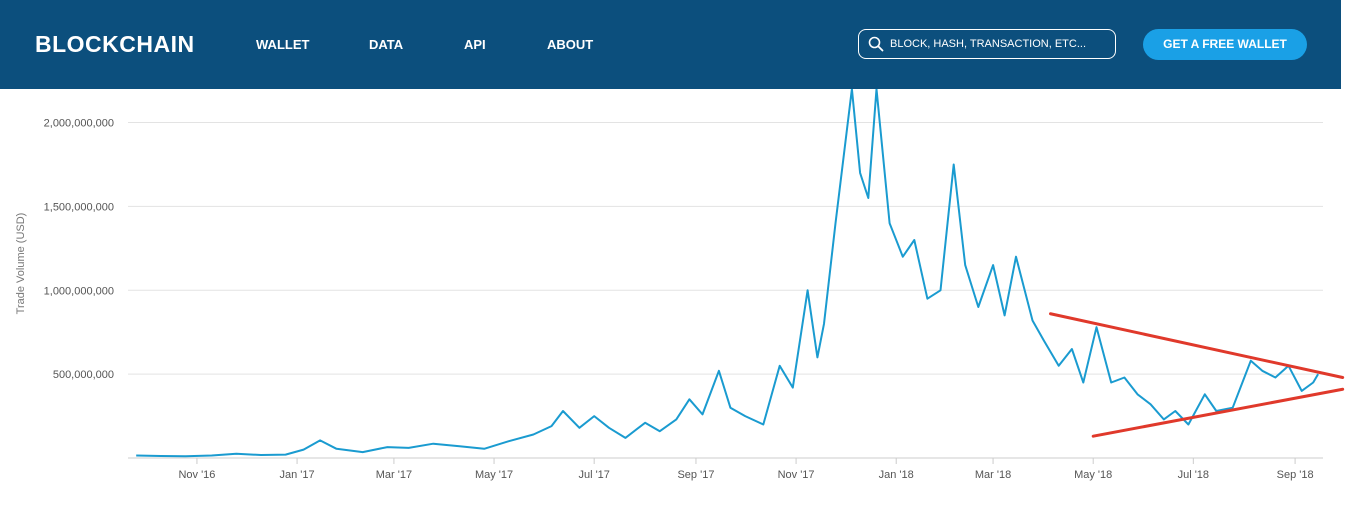 This screenshot has width=1355, height=512. I want to click on y-tick-label: 500,000,000, so click(83, 375).